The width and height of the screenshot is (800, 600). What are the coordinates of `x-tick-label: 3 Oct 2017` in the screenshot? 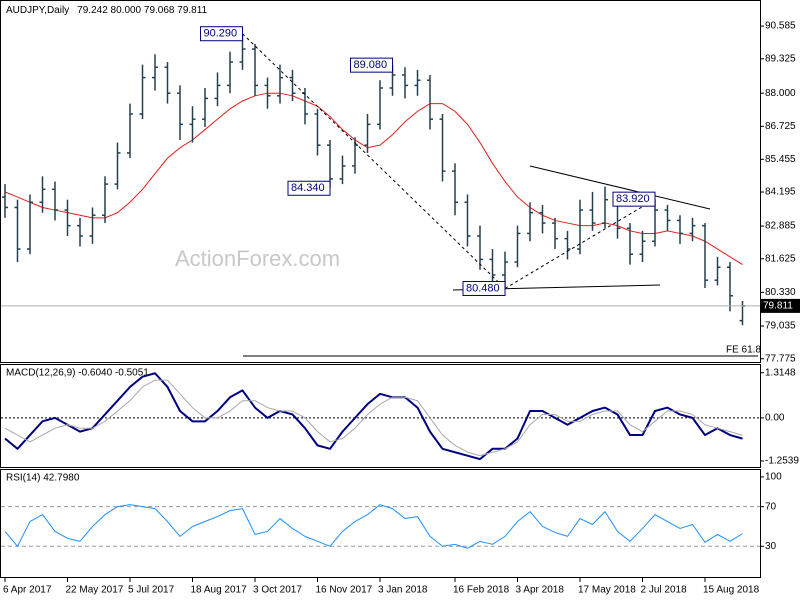 It's located at (277, 590).